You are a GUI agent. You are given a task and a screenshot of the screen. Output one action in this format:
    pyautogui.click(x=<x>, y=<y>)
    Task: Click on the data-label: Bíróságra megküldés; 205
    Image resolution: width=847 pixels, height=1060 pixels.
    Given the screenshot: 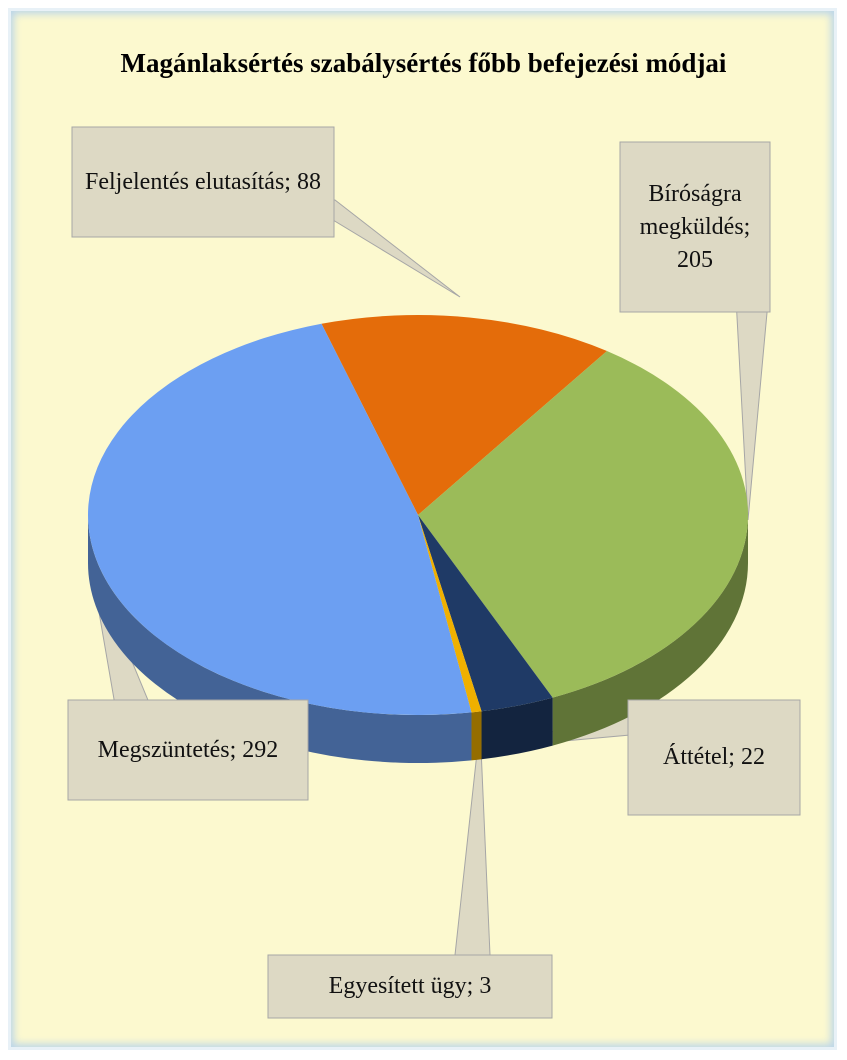 What is the action you would take?
    pyautogui.click(x=695, y=226)
    